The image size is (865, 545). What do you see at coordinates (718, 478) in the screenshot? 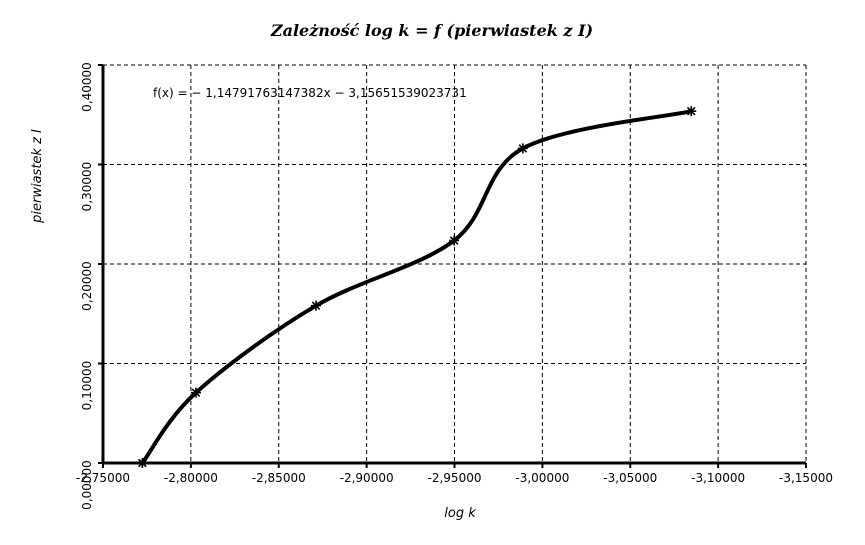
I see `x-tick-label: -3,10000` at bounding box center [718, 478].